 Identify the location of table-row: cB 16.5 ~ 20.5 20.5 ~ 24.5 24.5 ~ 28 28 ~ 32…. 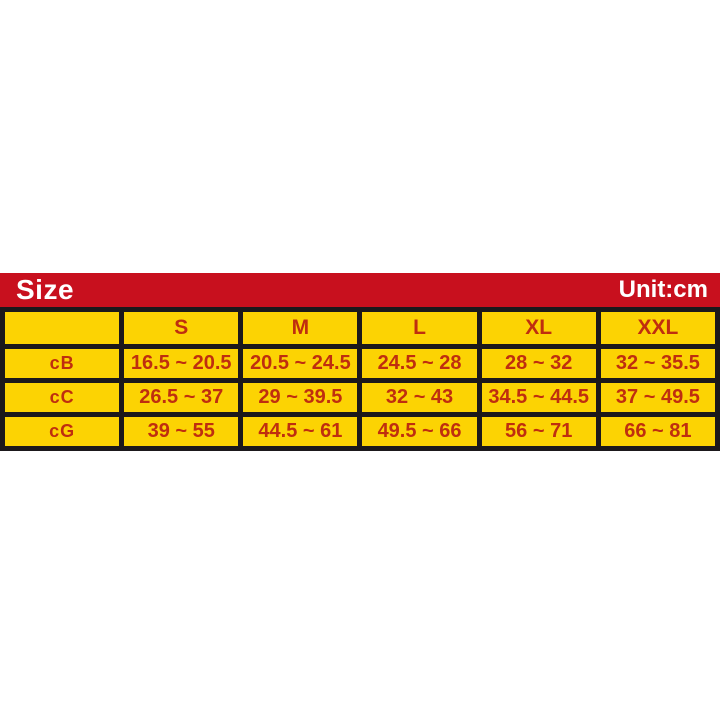
(360, 363).